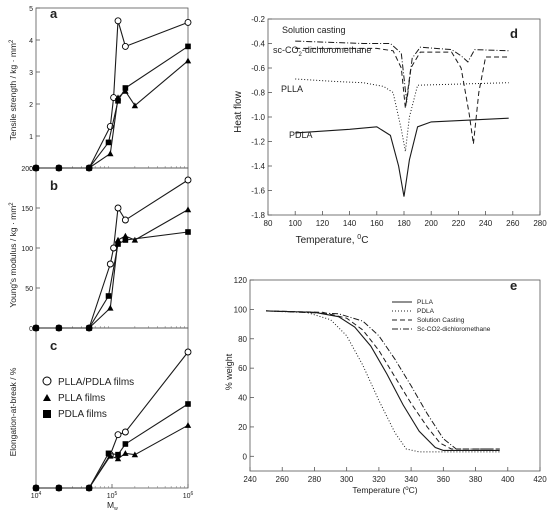 This screenshot has height=513, width=550. I want to click on panel-d-annotation-solution-casting: Solution casting, so click(314, 30).